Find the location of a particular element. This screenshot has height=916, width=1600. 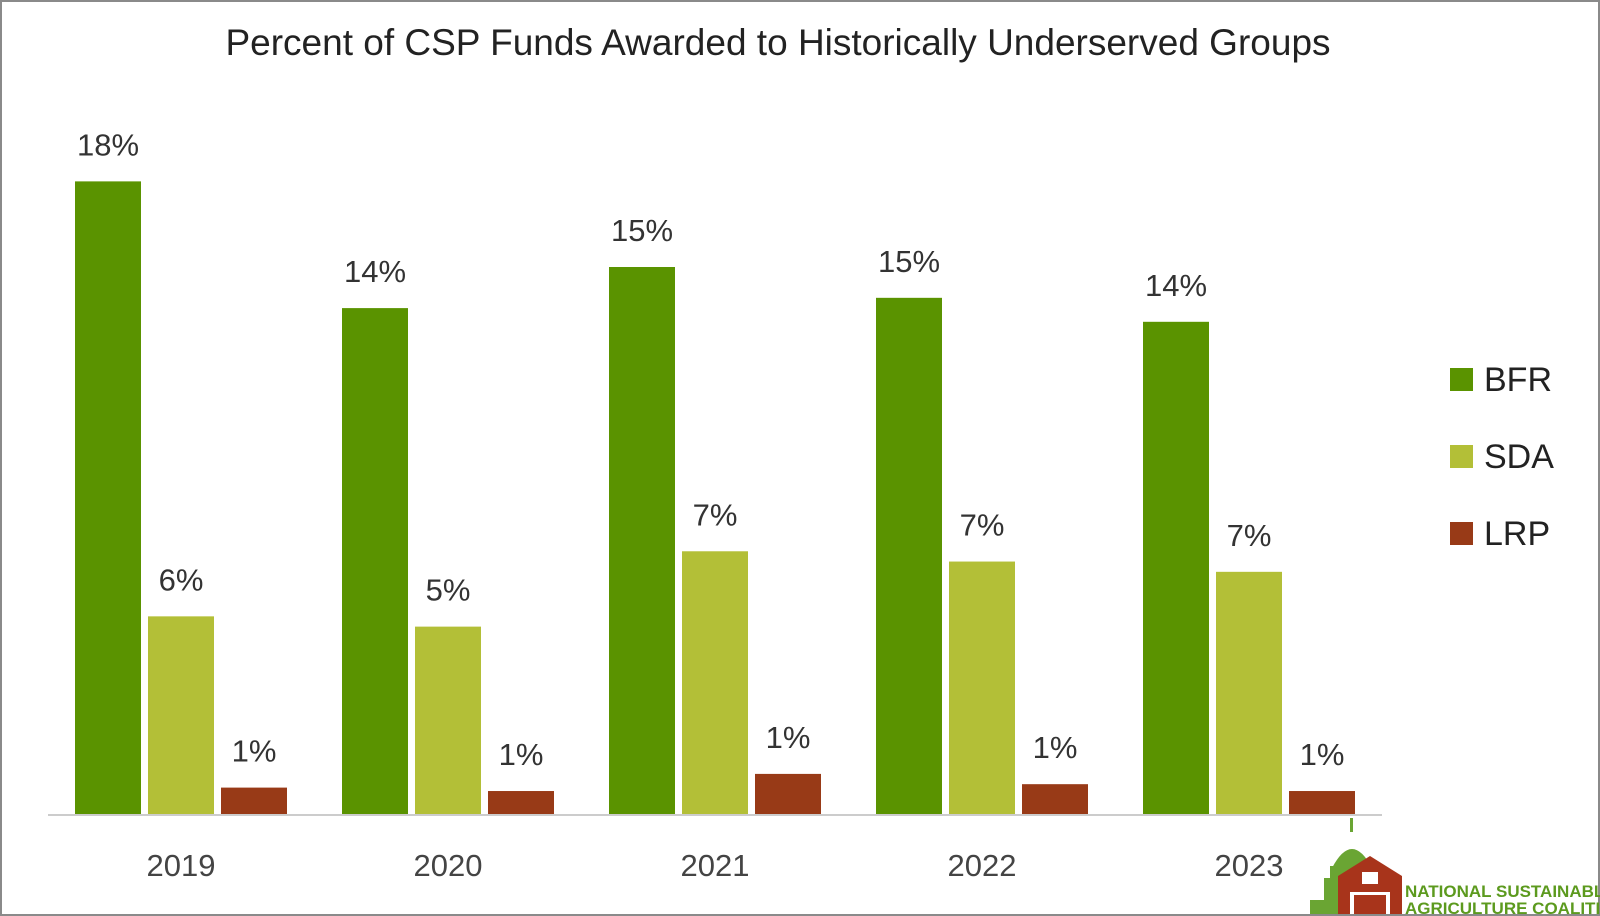

data-label-bfr-2023: 14% is located at coordinates (1176, 285).